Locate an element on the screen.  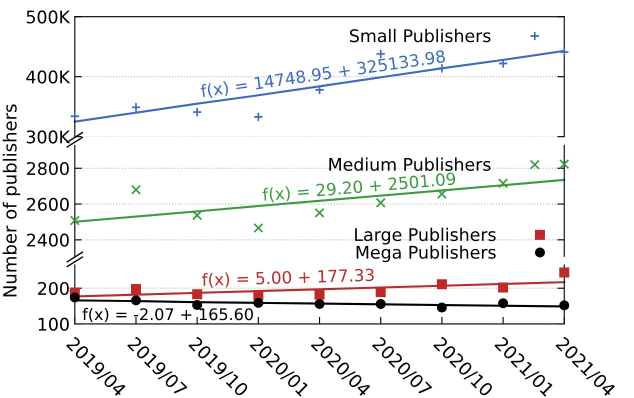
annotation: f(x) = 29.20 + 2501.09 is located at coordinates (359, 188).